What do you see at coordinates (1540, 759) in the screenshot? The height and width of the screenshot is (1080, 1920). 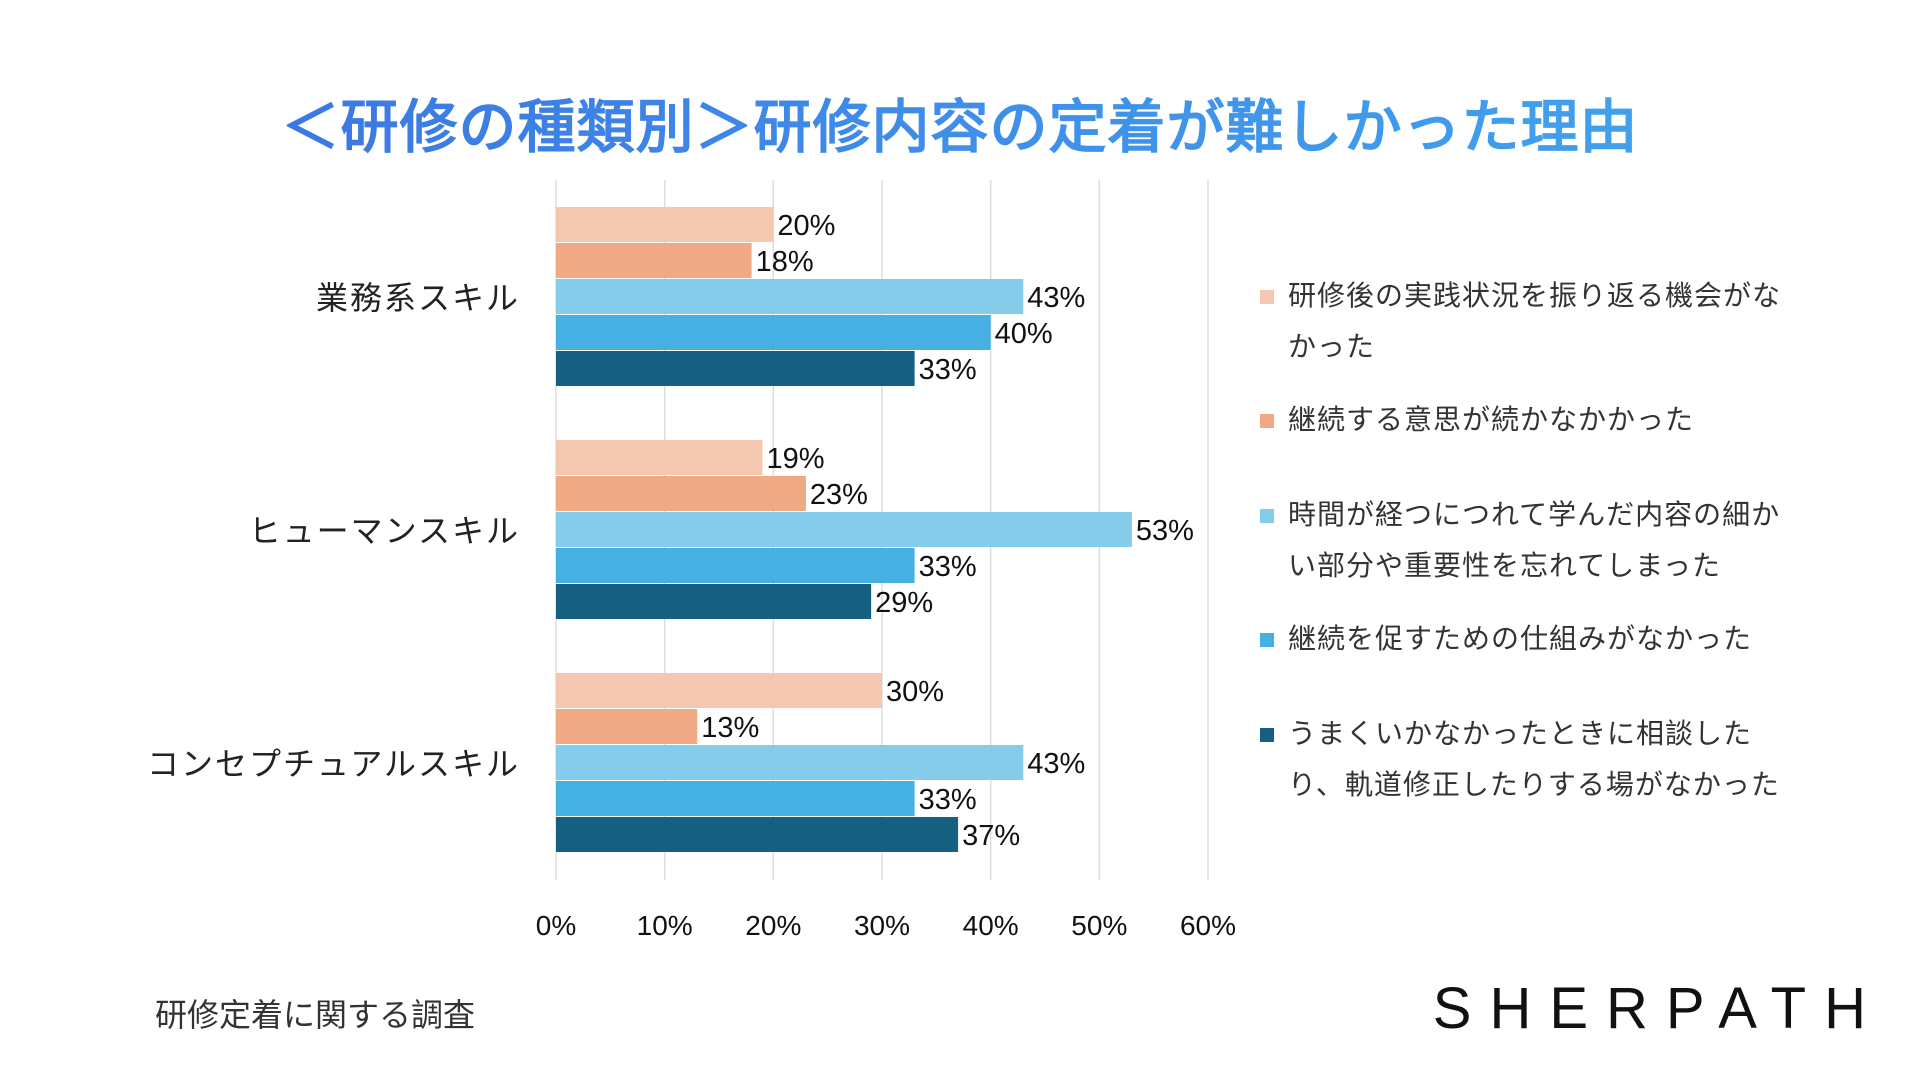 I see `legend-item: うまくいかなかったときに相談した り、軌道修正したりする場がなかった` at bounding box center [1540, 759].